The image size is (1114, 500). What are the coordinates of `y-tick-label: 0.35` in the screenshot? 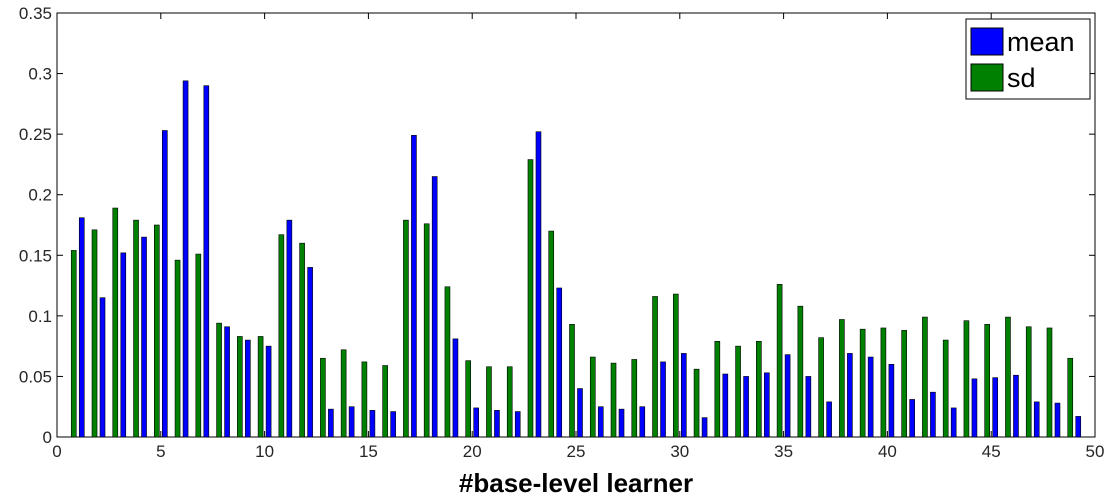 It's located at (35, 13).